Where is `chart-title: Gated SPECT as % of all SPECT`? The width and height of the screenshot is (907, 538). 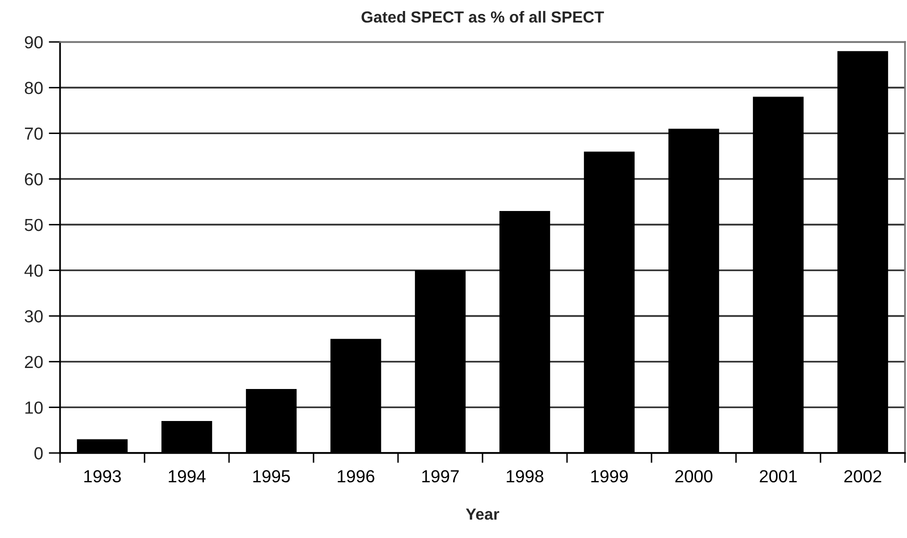
chart-title: Gated SPECT as % of all SPECT is located at coordinates (483, 16).